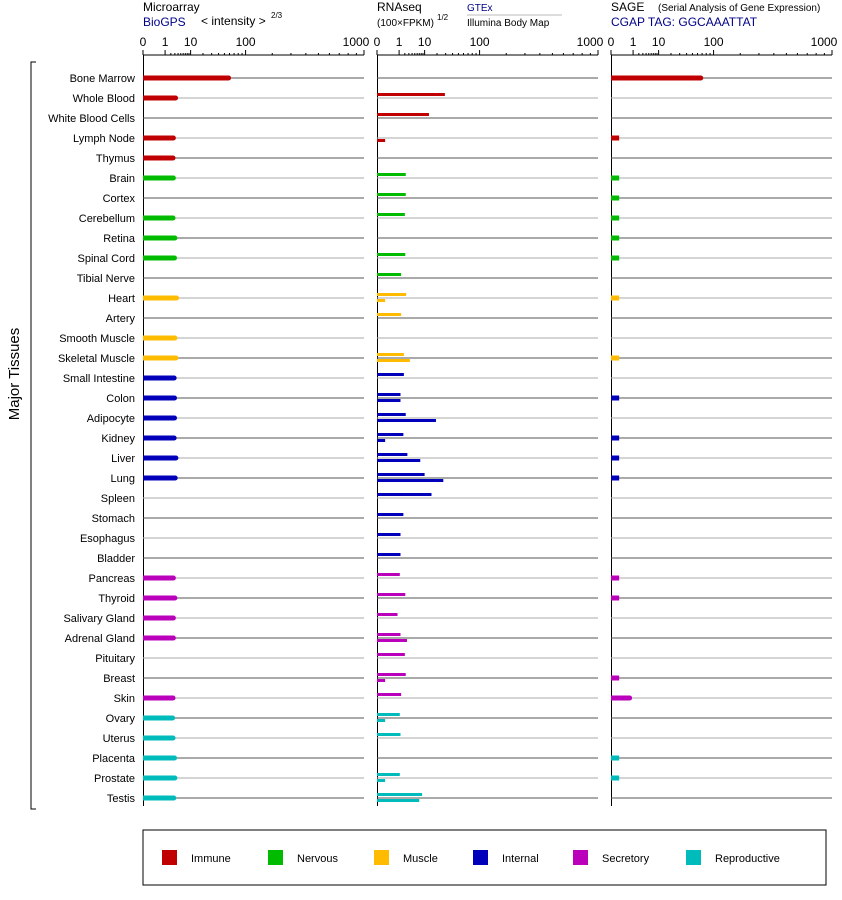 This screenshot has height=900, width=842. Describe the element at coordinates (684, 22) in the screenshot. I see `sage-subtitle2: CGAP TAG: GGCAAATTAT` at that location.